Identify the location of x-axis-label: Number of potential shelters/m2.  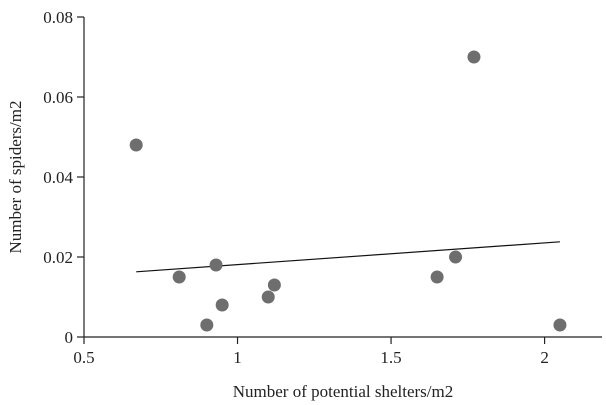
(343, 391).